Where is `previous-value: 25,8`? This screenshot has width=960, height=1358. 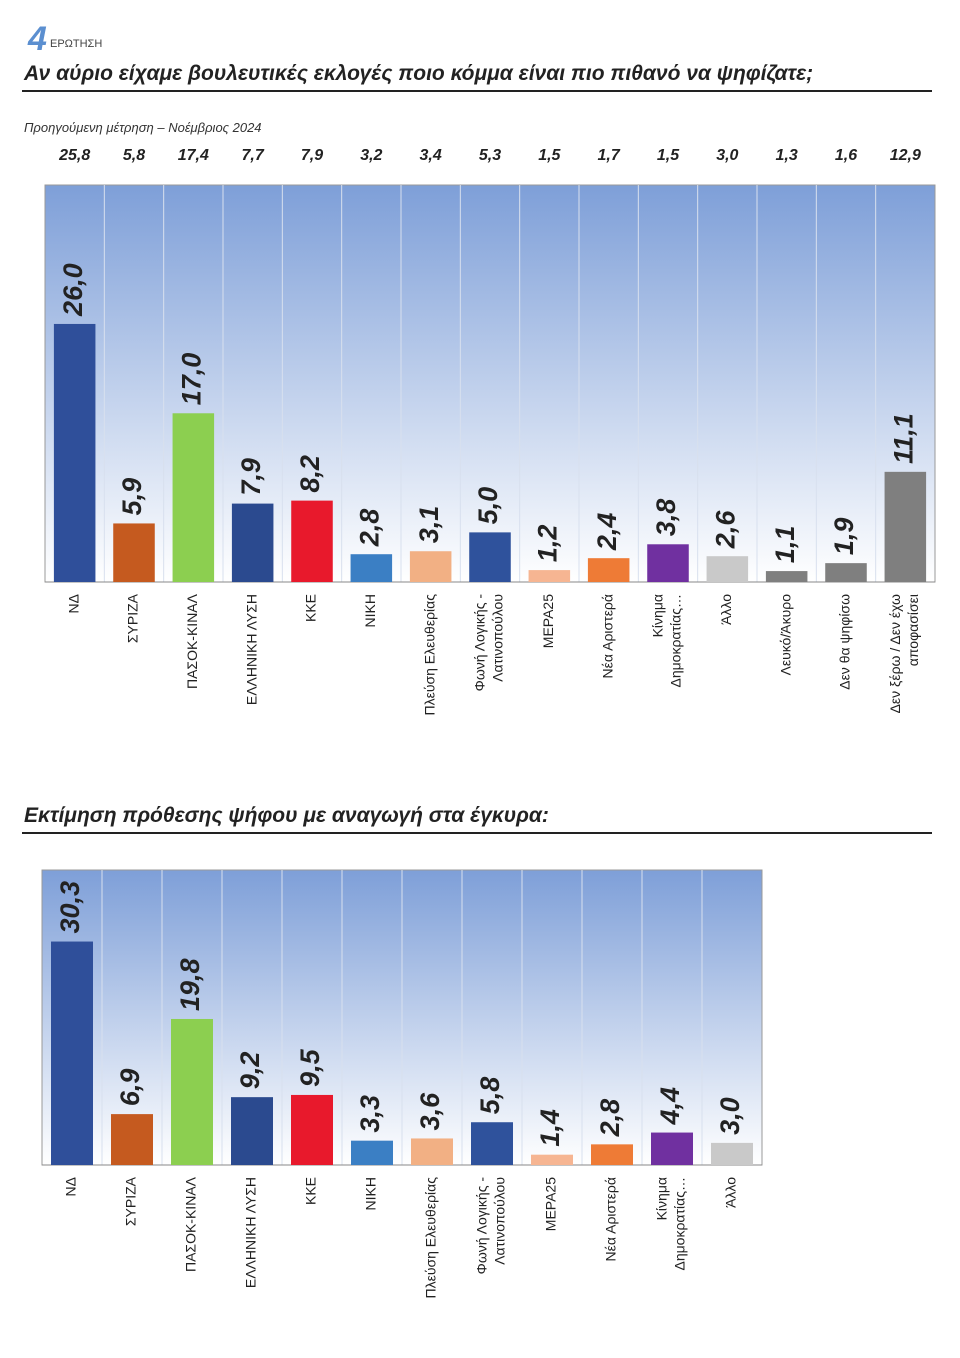 previous-value: 25,8 is located at coordinates (74, 155).